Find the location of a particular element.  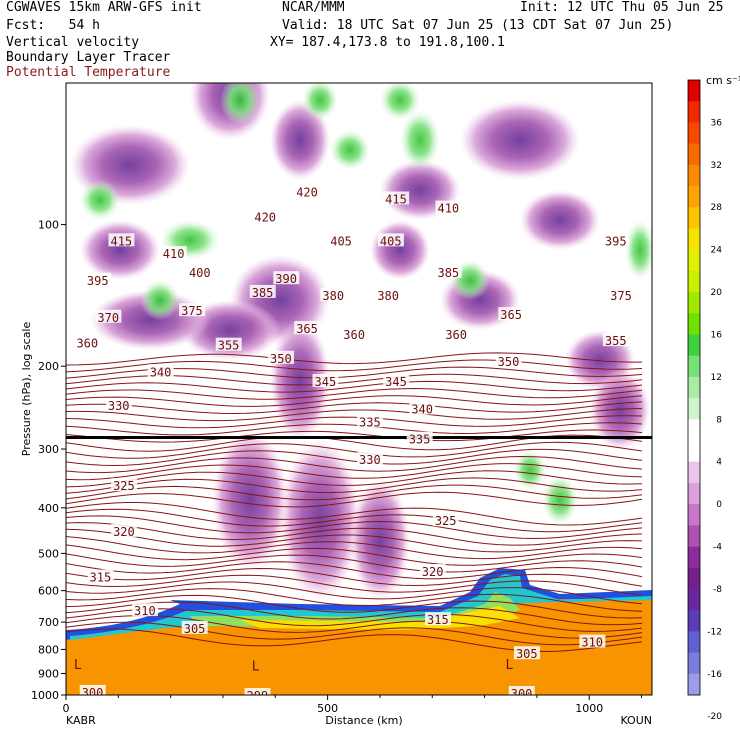

y-tick-label: 600 is located at coordinates (48, 591).